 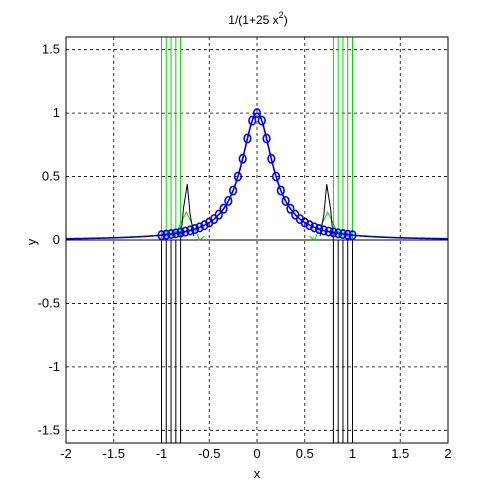 I want to click on x-tick-label-2: -1, so click(x=162, y=453).